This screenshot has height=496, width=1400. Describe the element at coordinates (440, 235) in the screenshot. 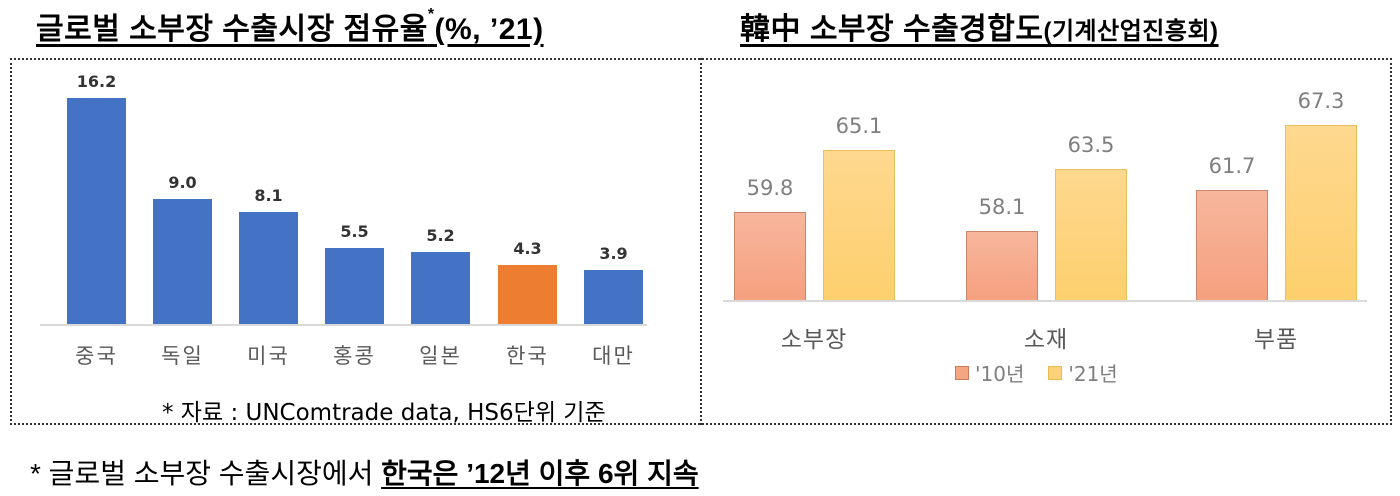

I see `left-bar-value-label: 5.2` at that location.